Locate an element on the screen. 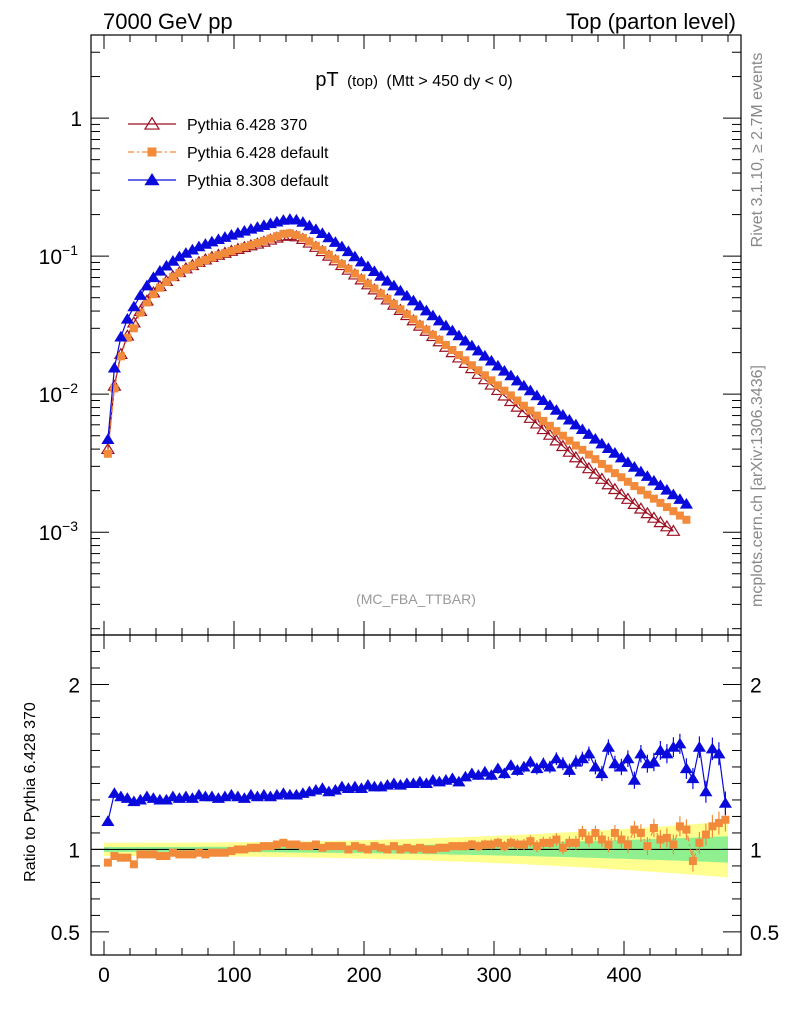  ratio-y-tick-label: 1 is located at coordinates (74, 850).